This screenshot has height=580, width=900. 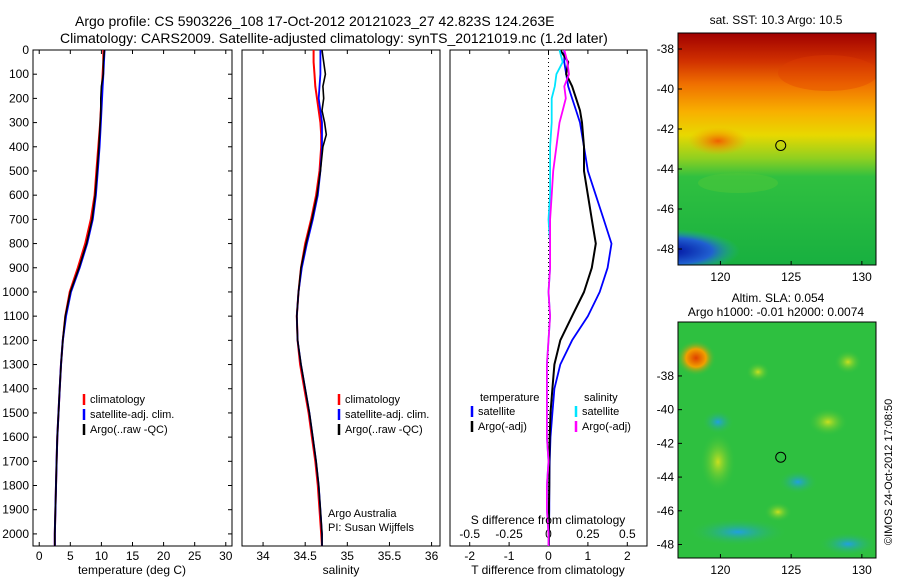 What do you see at coordinates (15, 389) in the screenshot?
I see `depth-tick-label: 1400` at bounding box center [15, 389].